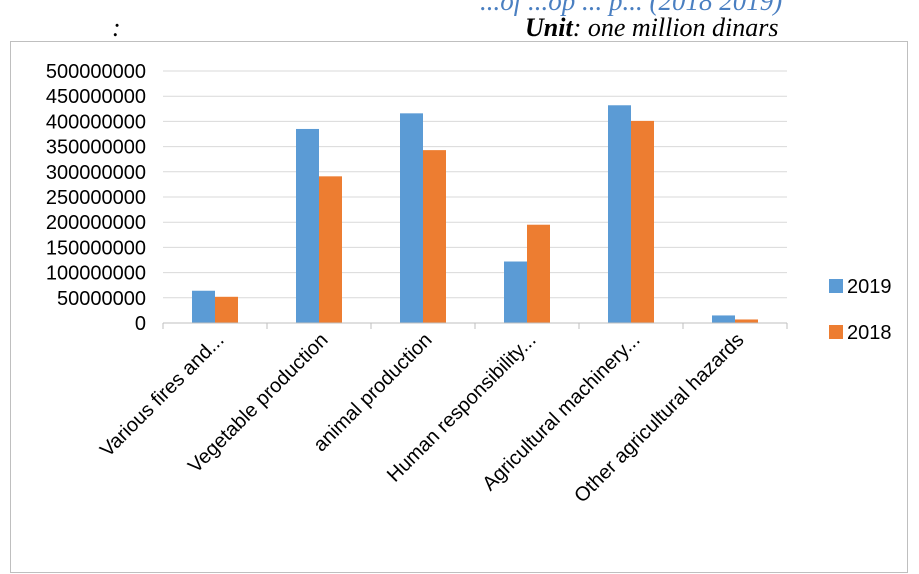  What do you see at coordinates (96, 223) in the screenshot?
I see `y-tick-label: 200000000` at bounding box center [96, 223].